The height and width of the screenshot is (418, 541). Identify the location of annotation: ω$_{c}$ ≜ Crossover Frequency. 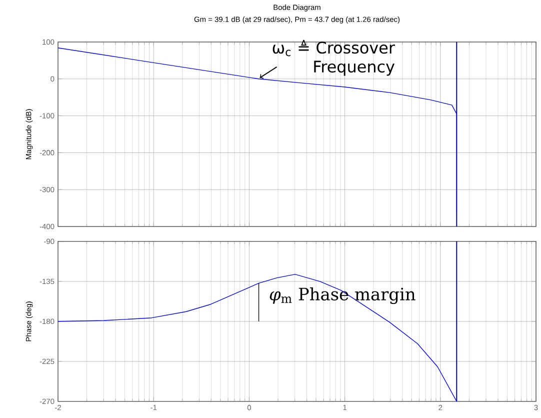
(333, 58).